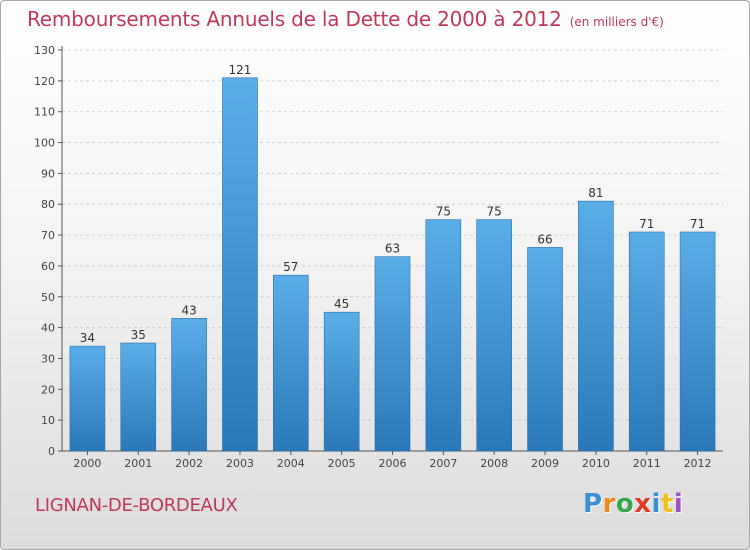 The image size is (750, 550). Describe the element at coordinates (698, 463) in the screenshot. I see `x-tick-label: 2012` at that location.